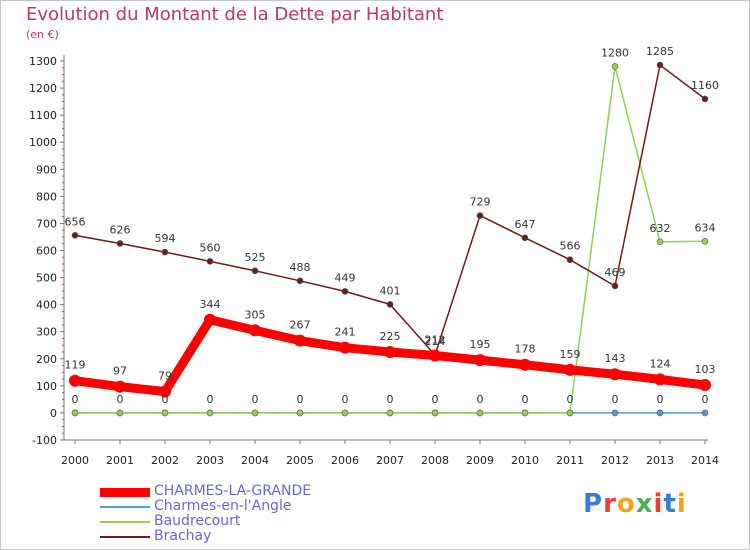  I want to click on x-tick-label: 2004, so click(255, 460).